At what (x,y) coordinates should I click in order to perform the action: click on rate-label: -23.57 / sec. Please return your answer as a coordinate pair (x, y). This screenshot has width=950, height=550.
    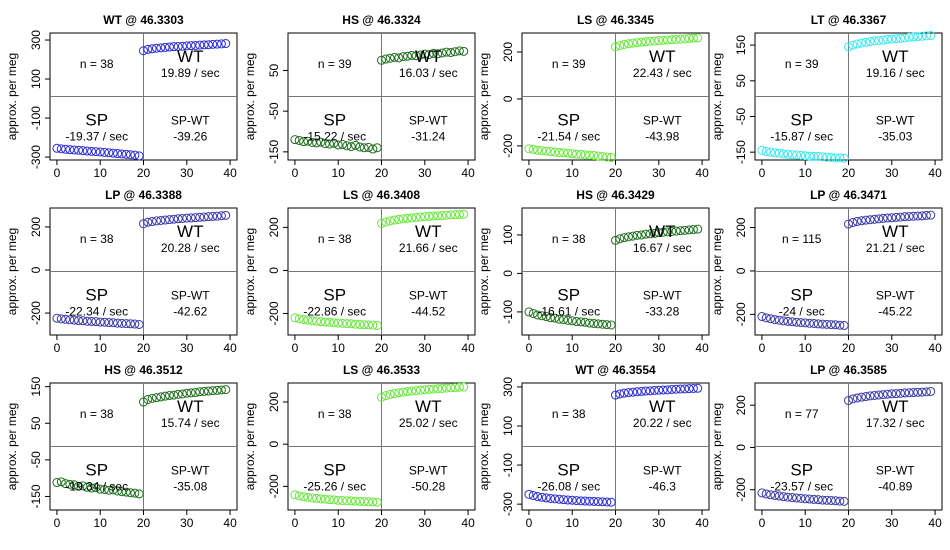
    Looking at the image, I should click on (801, 486).